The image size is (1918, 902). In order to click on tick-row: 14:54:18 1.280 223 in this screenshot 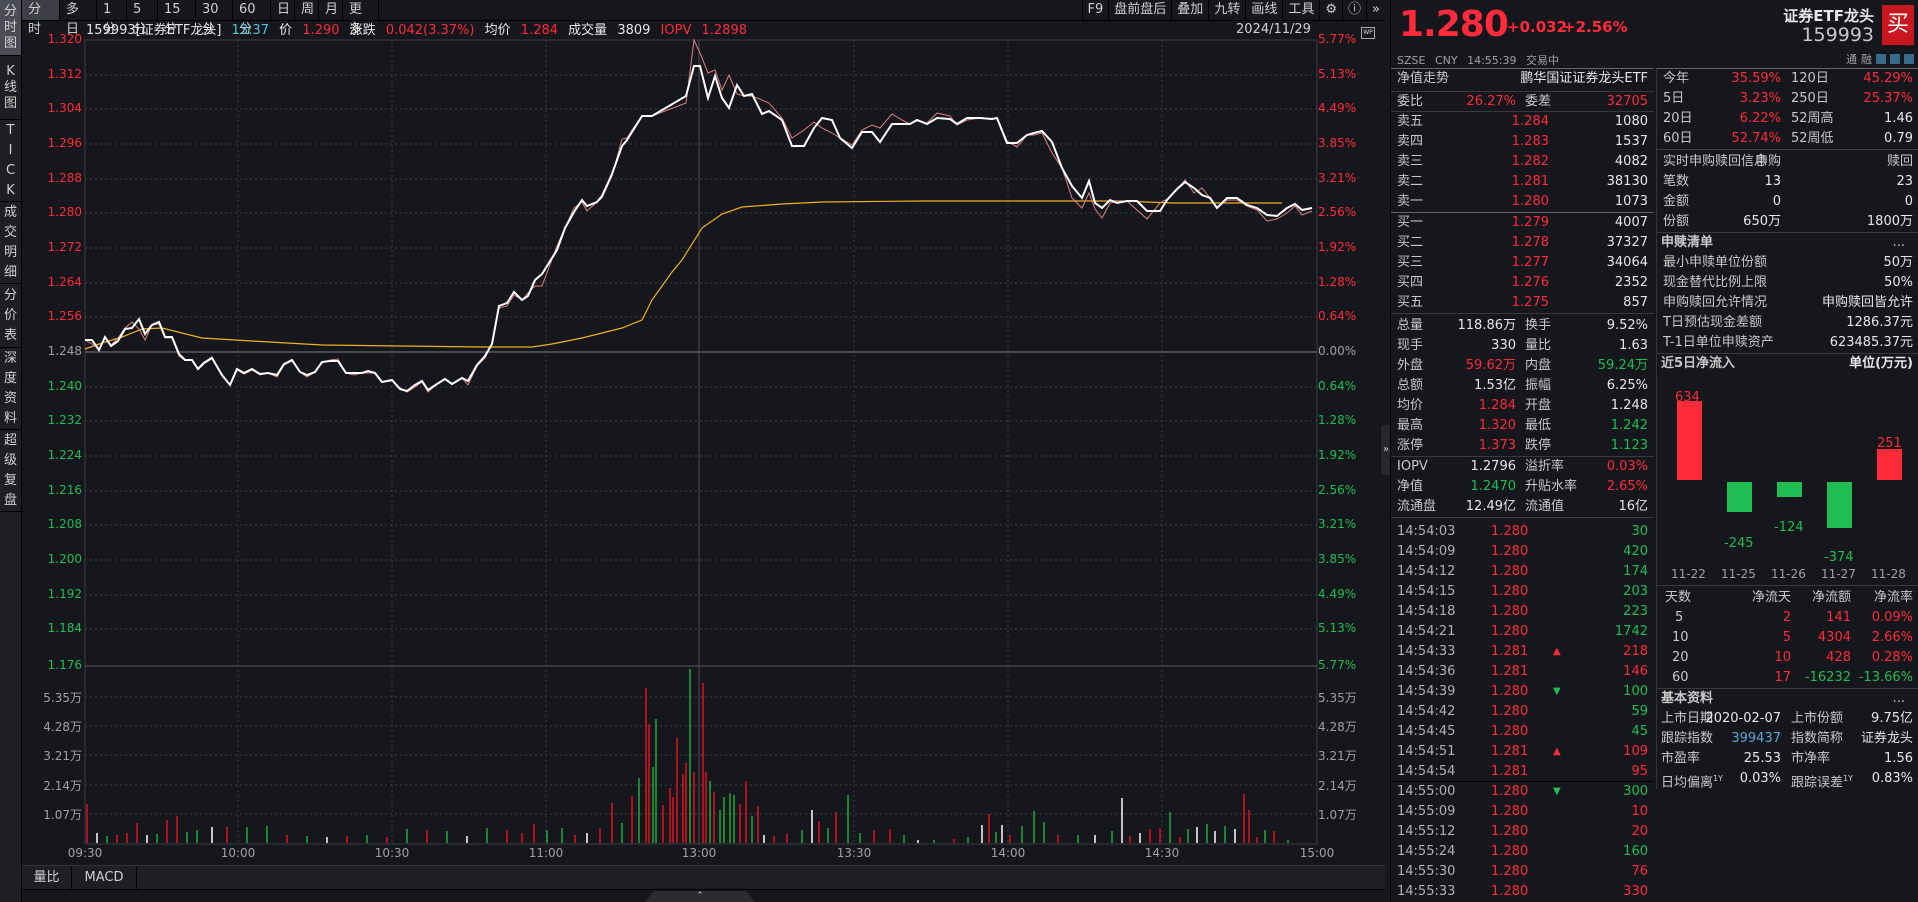, I will do `click(1522, 611)`.